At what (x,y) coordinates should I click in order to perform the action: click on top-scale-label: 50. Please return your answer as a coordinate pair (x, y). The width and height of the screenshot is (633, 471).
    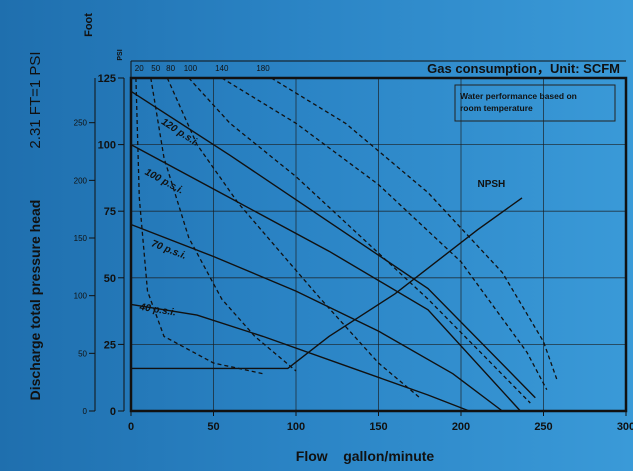
    Looking at the image, I should click on (155, 68).